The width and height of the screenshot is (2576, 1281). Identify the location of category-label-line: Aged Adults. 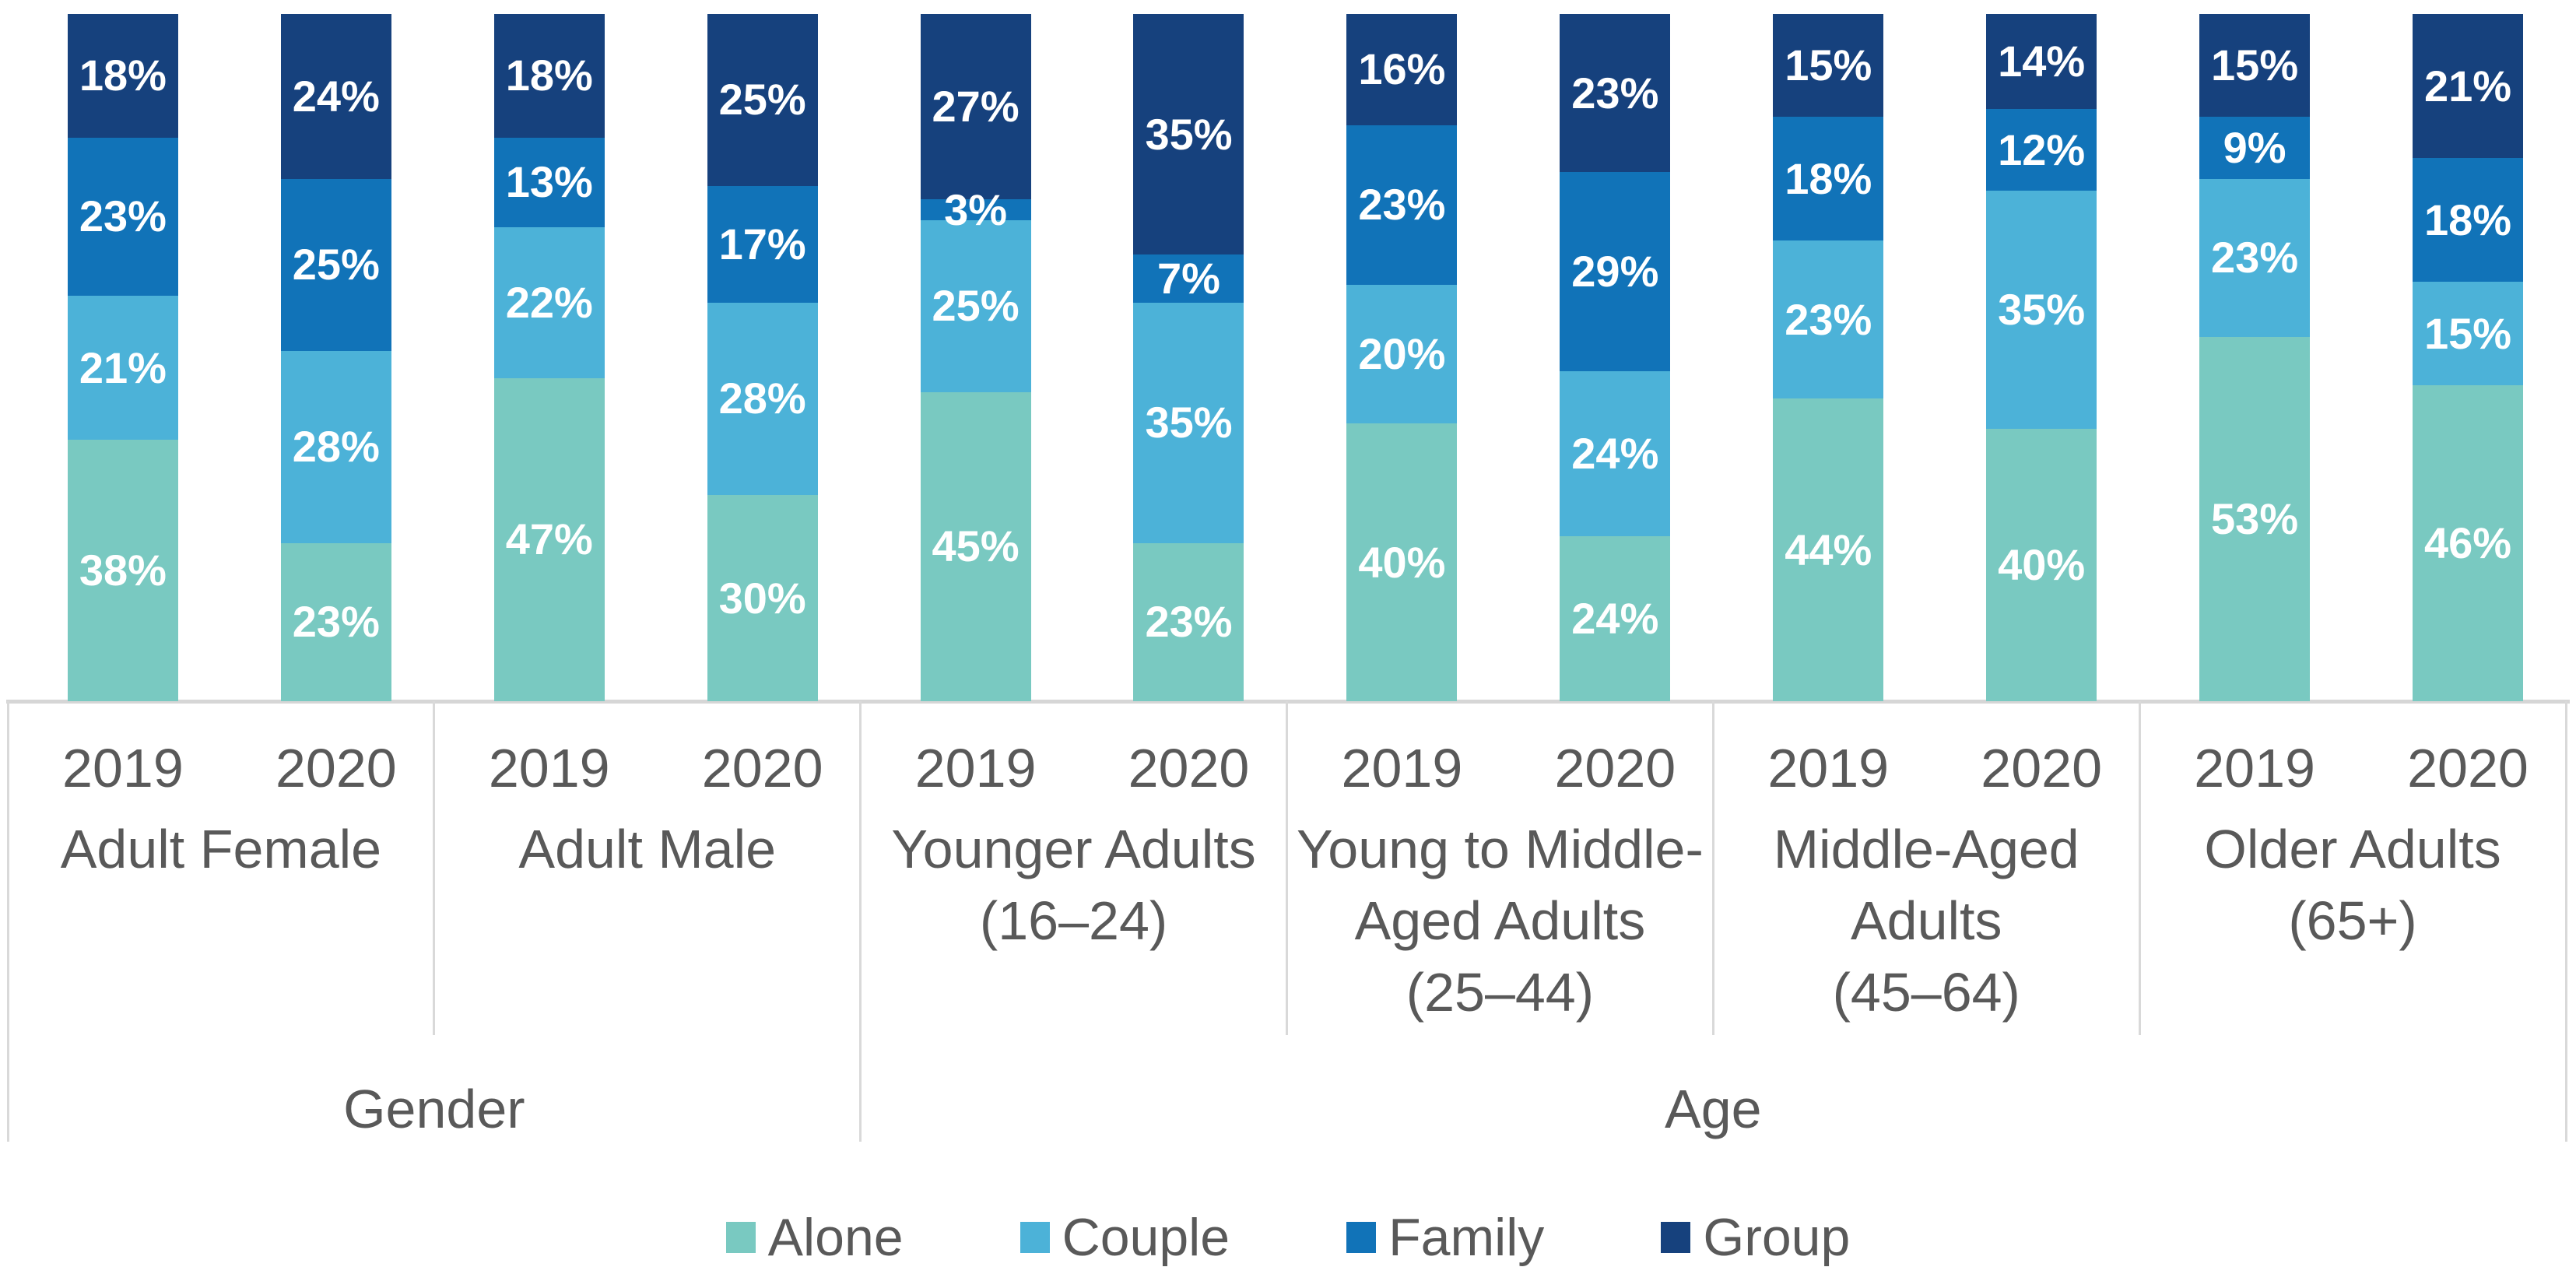
(1500, 920).